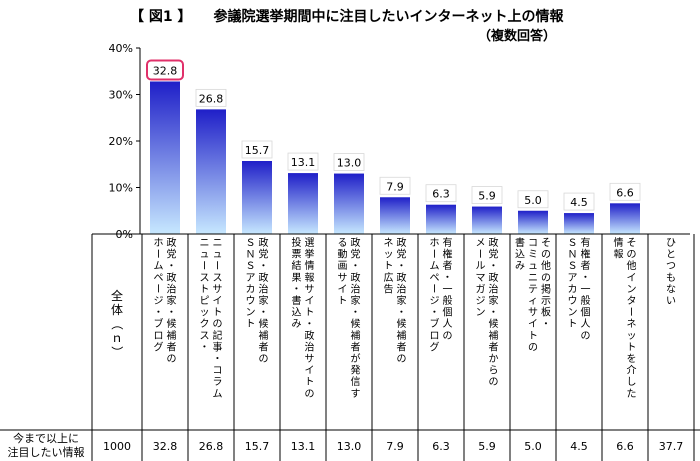 Image resolution: width=700 pixels, height=461 pixels. Describe the element at coordinates (46, 452) in the screenshot. I see `row-label: 注目したい情報` at that location.